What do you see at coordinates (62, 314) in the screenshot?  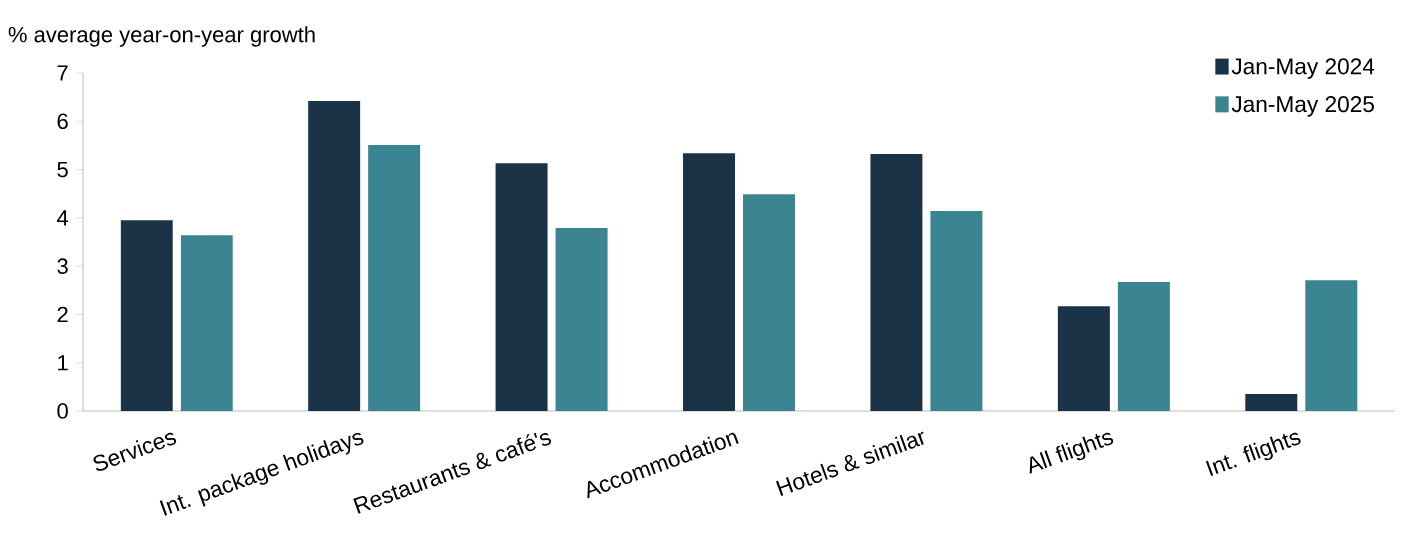 I see `y-tick-label: 2` at bounding box center [62, 314].